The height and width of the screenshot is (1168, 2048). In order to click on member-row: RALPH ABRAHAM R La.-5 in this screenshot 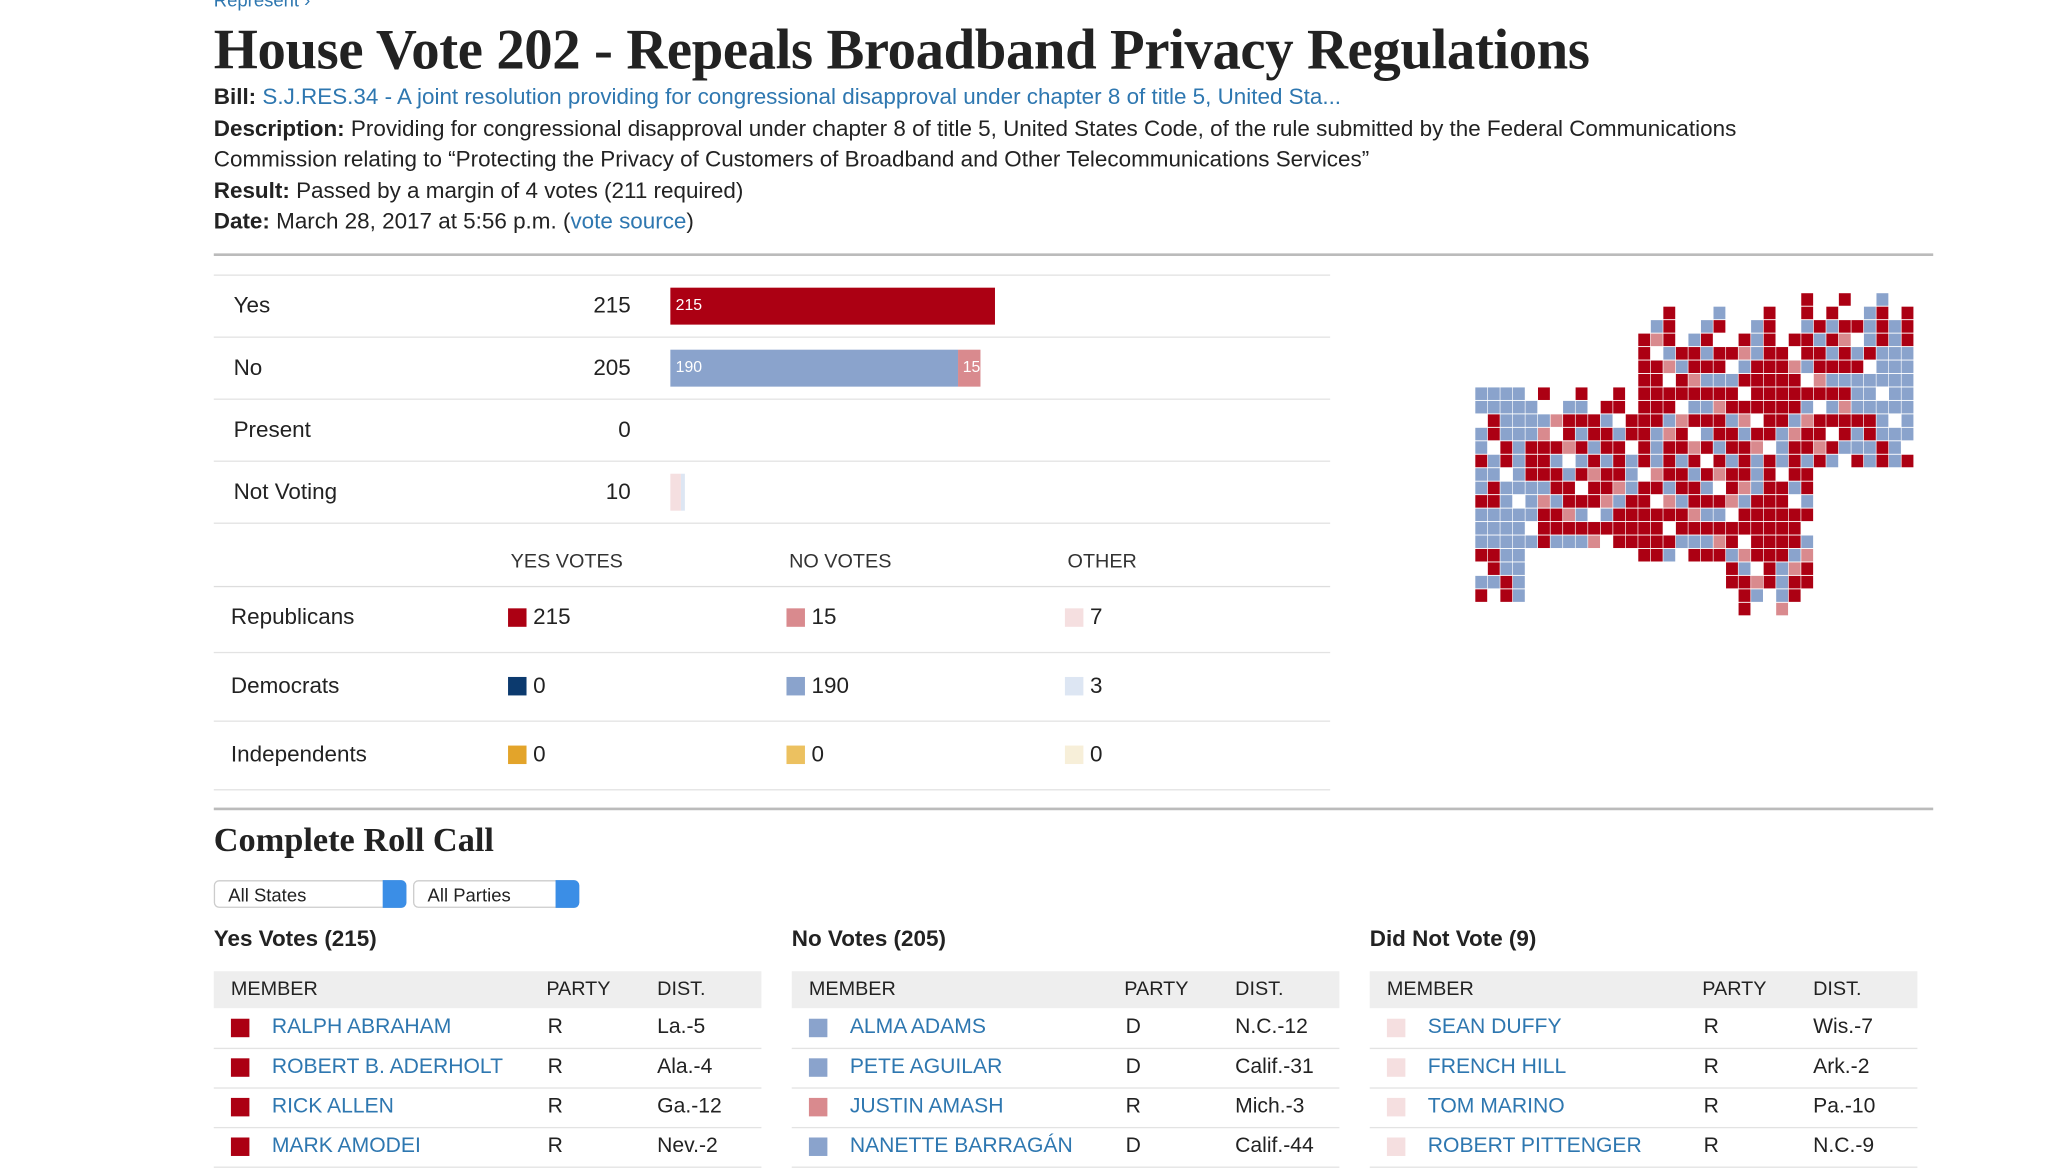, I will do `click(487, 1029)`.